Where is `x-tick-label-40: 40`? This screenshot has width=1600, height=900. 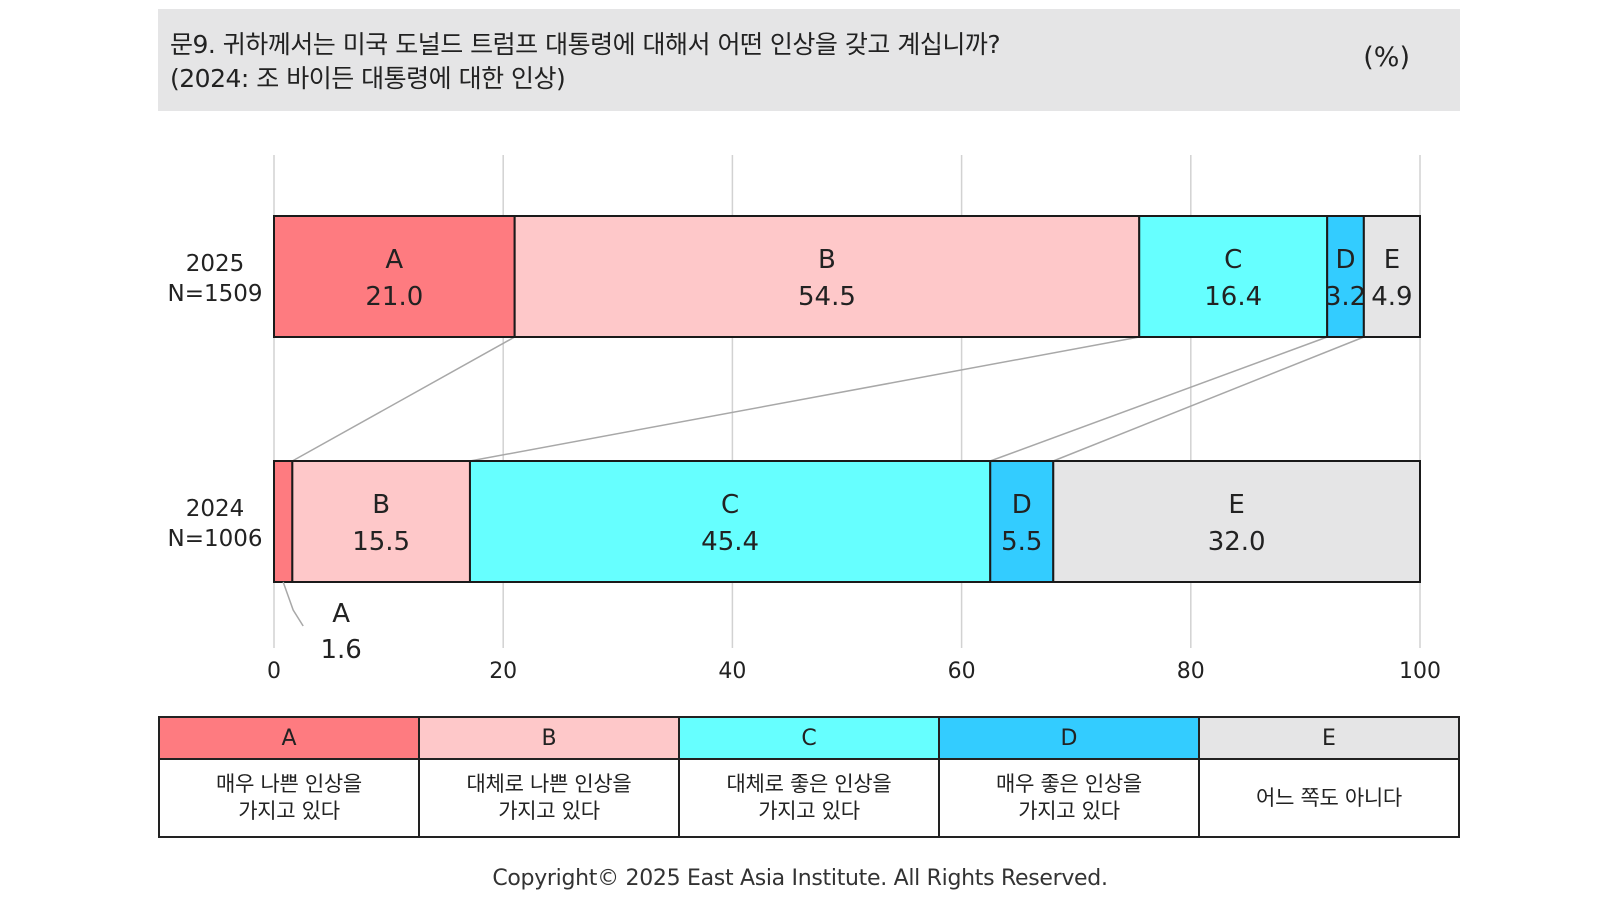 x-tick-label-40: 40 is located at coordinates (732, 671).